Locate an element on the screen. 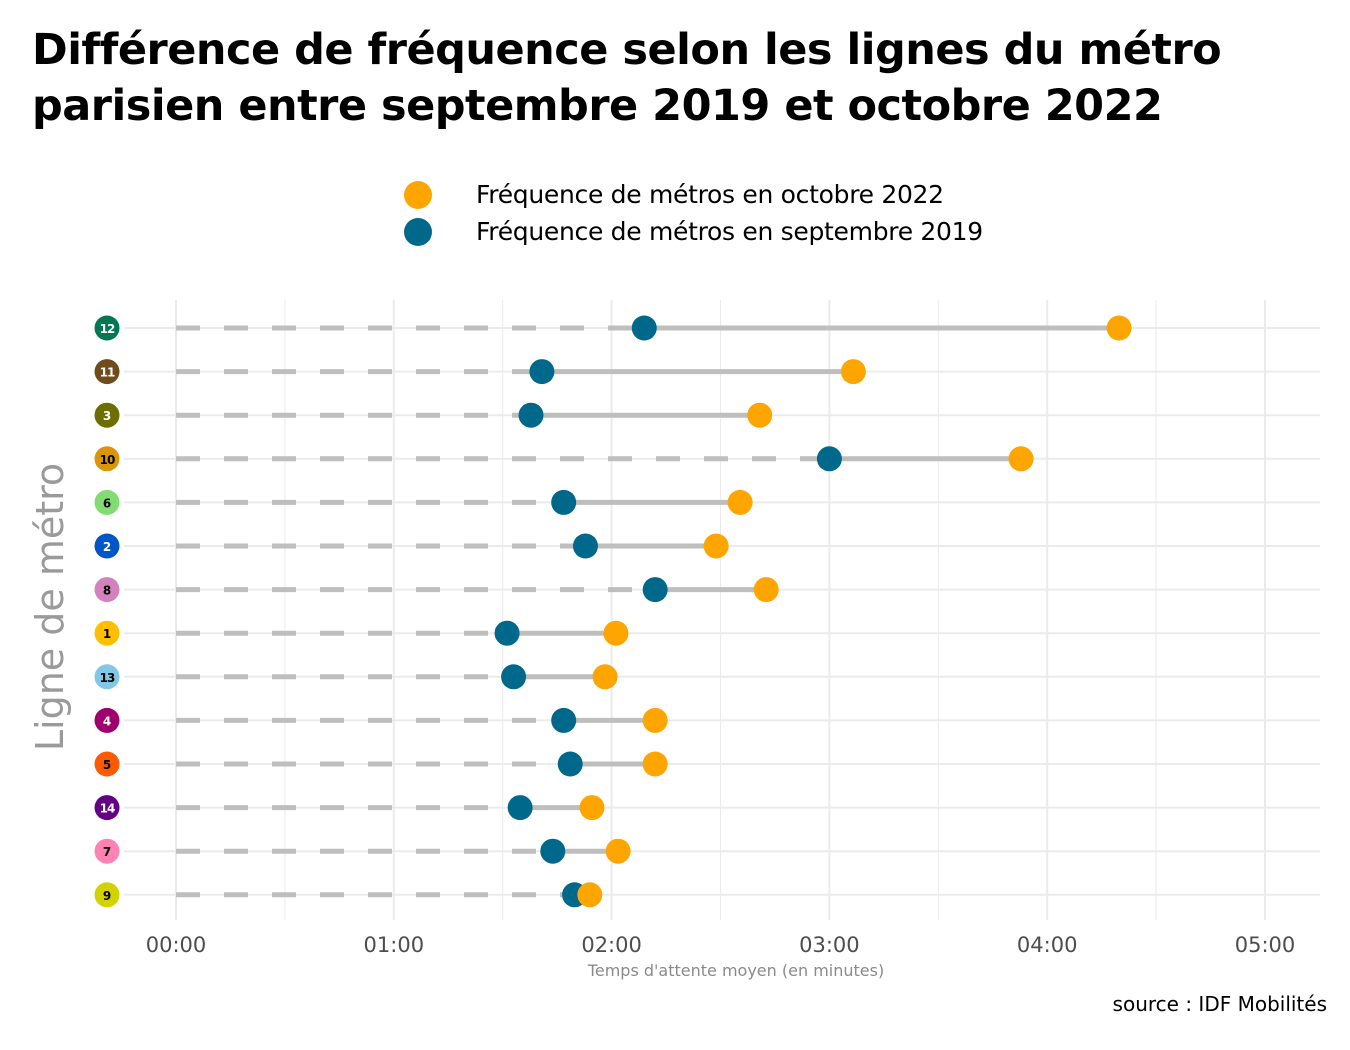 Image resolution: width=1350 pixels, height=1050 pixels. metro-line-label-11: 11 is located at coordinates (107, 373).